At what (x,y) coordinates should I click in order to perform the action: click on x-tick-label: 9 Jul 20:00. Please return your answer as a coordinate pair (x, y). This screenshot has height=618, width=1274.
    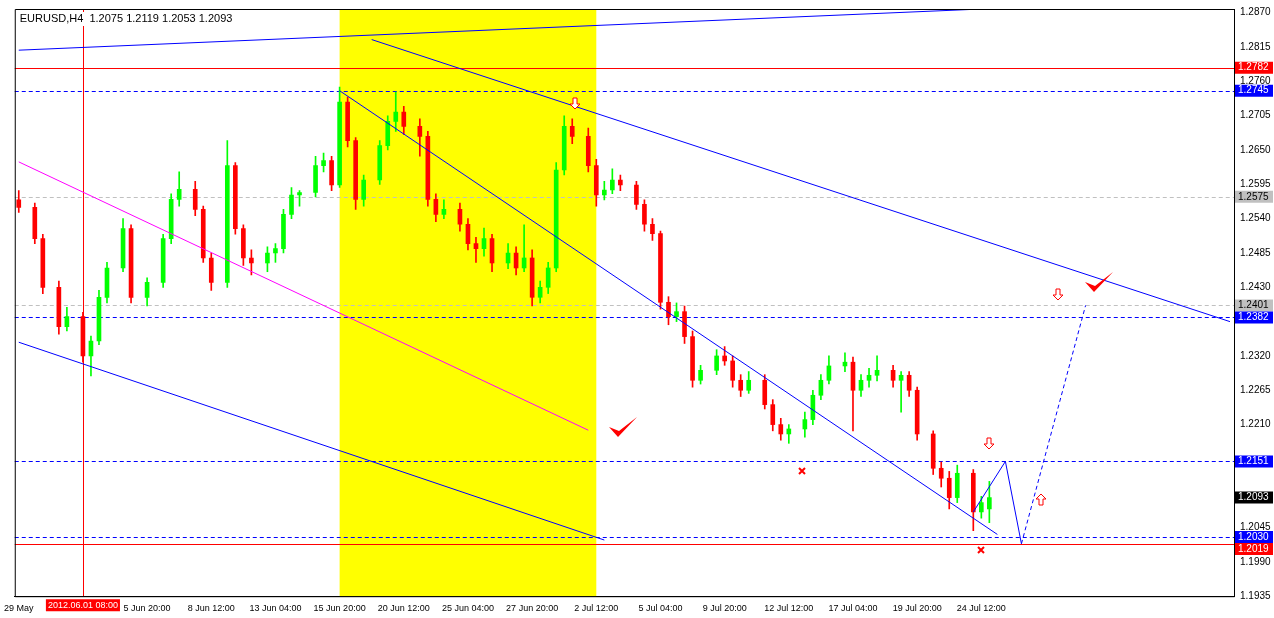
    Looking at the image, I should click on (724, 608).